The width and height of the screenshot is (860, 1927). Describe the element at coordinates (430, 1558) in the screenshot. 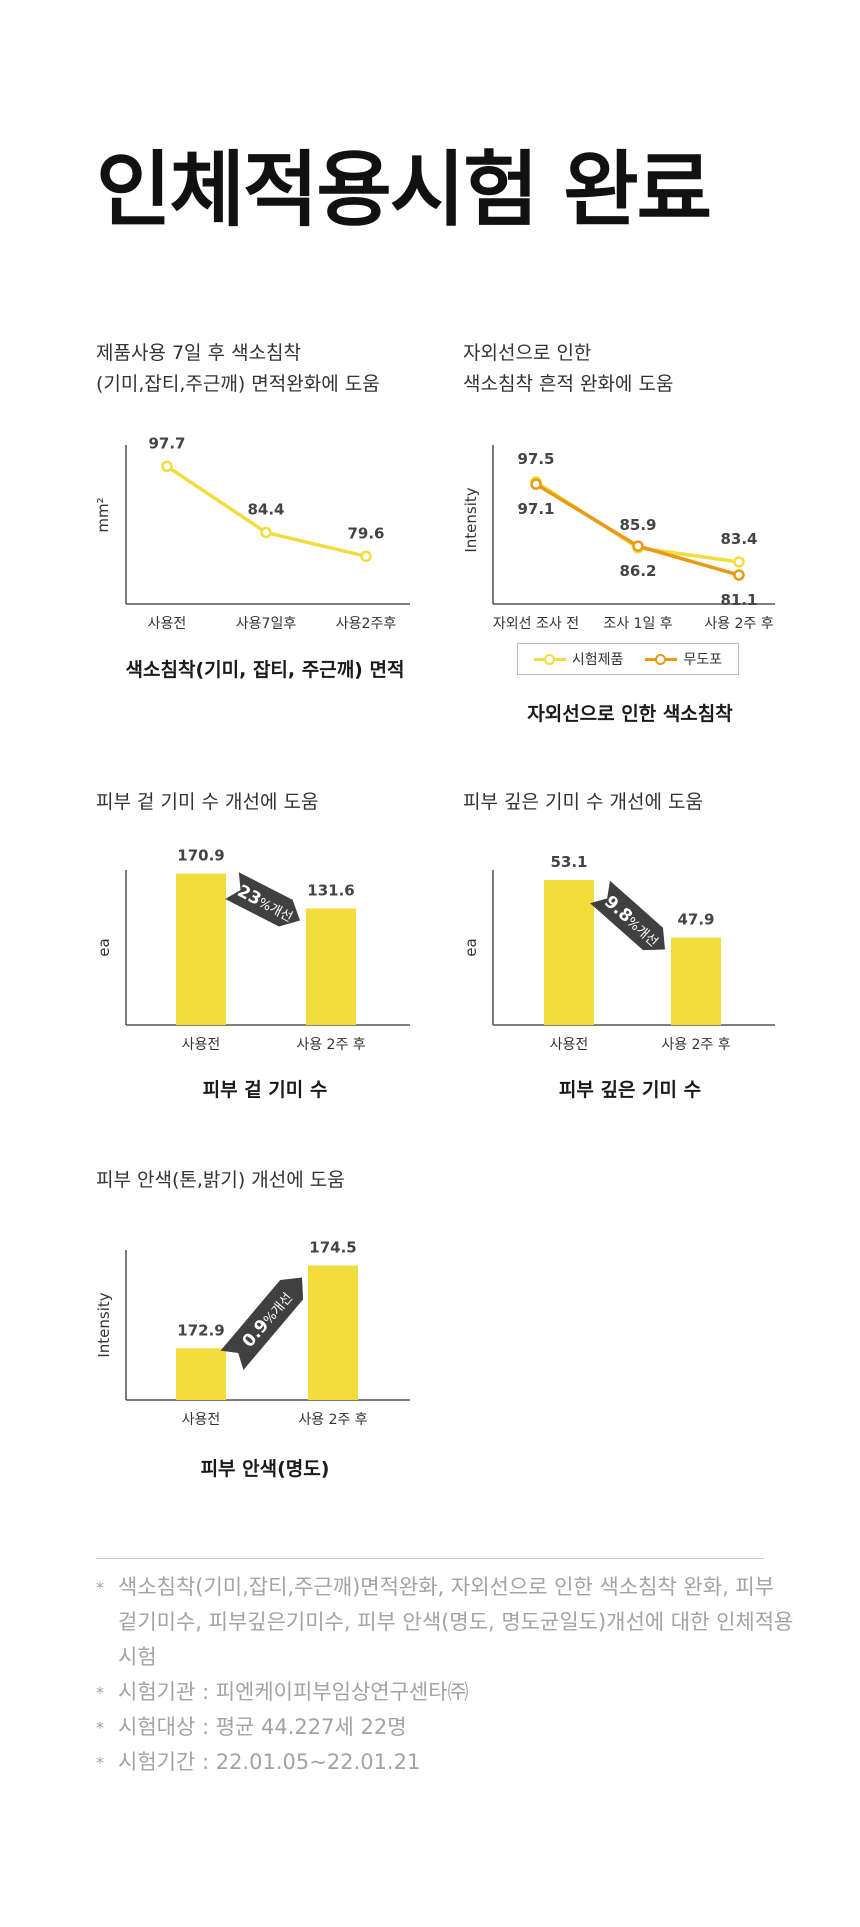

I see `notes-divider` at that location.